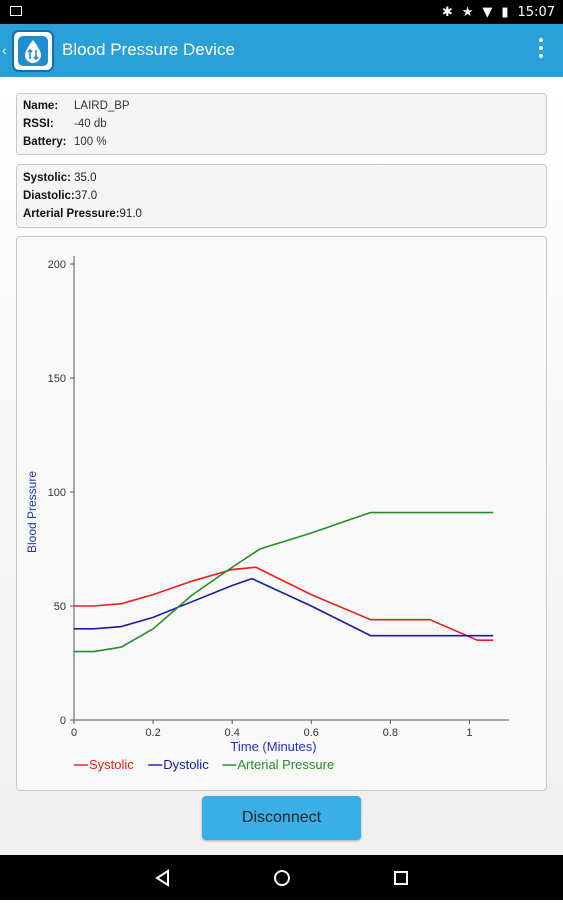 This screenshot has width=563, height=905. What do you see at coordinates (447, 12) in the screenshot?
I see `bluetooth-icon: ✱` at bounding box center [447, 12].